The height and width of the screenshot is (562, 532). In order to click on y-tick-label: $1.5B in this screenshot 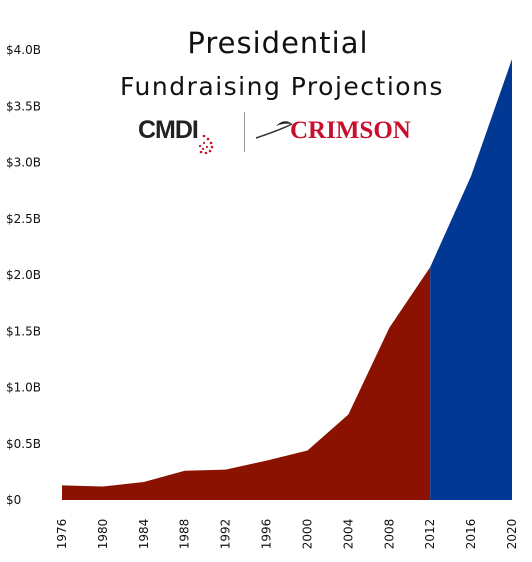, I will do `click(23, 331)`.